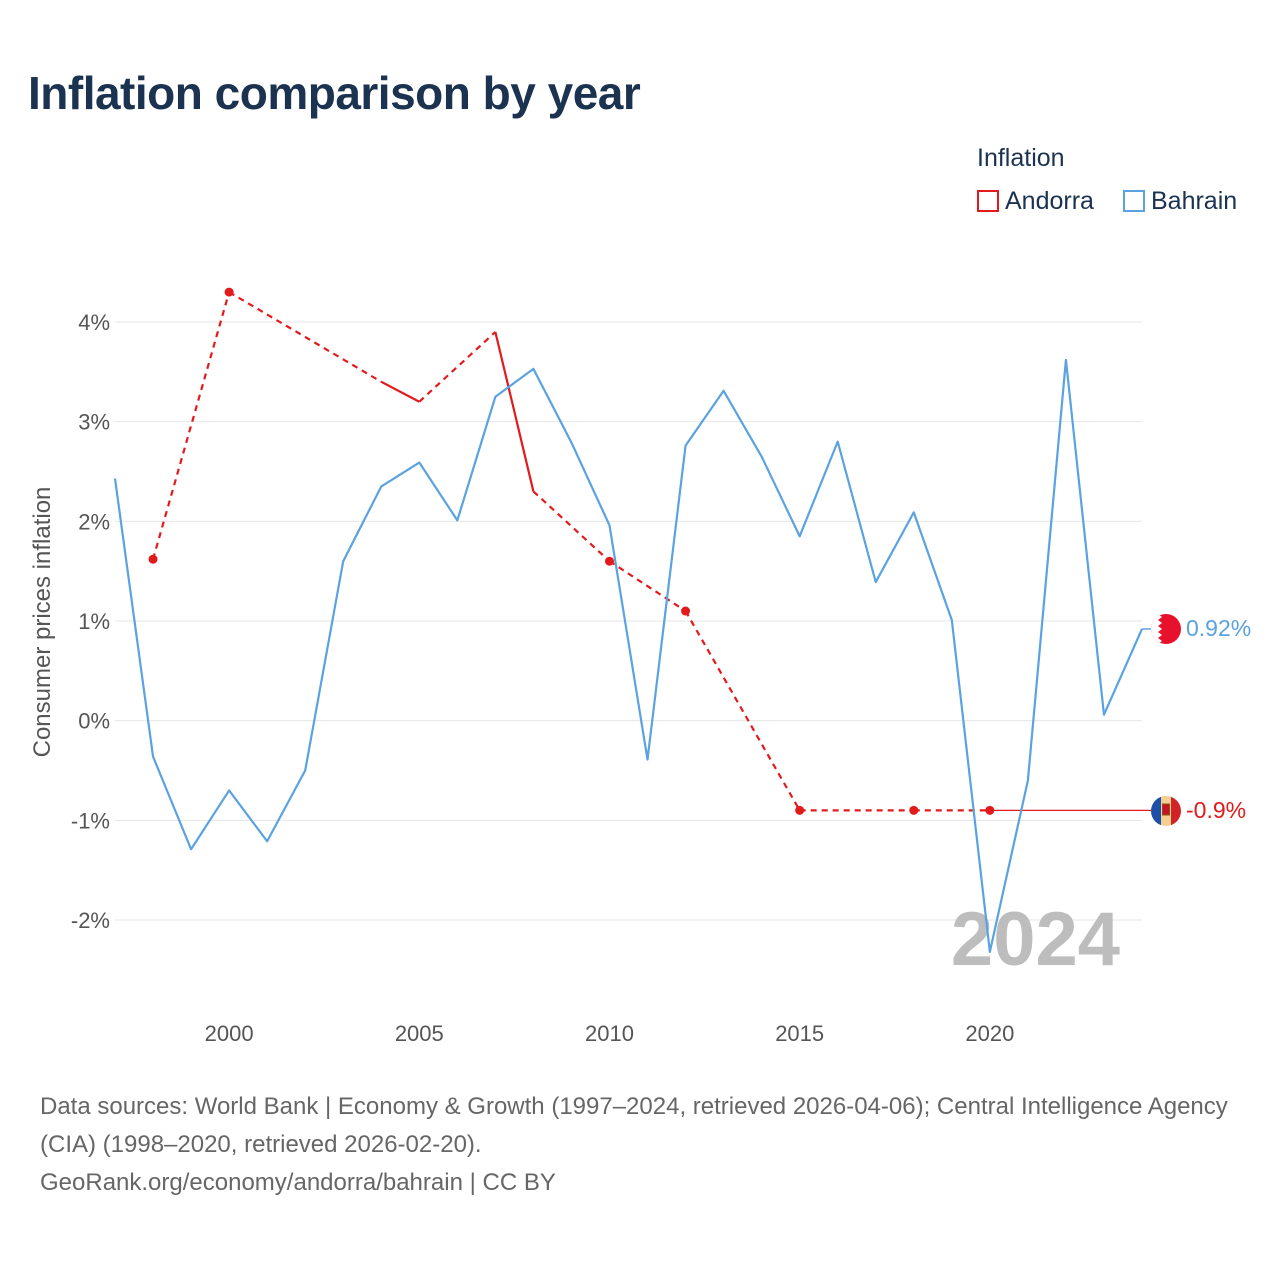  I want to click on y-axis-ticks: 4% 3% 2% 1% 0% -1% -2%, so click(90, 621).